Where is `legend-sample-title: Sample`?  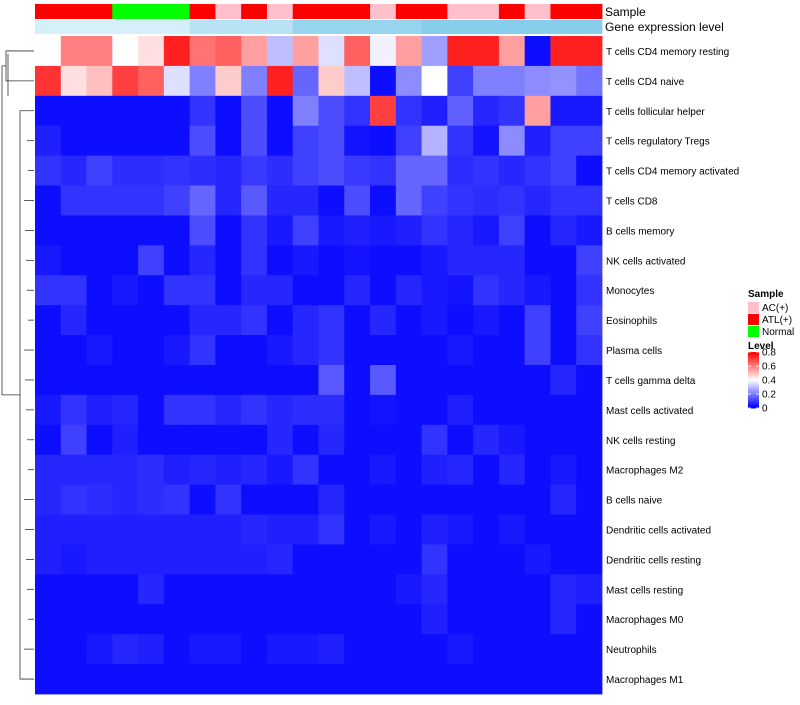 legend-sample-title: Sample is located at coordinates (766, 294).